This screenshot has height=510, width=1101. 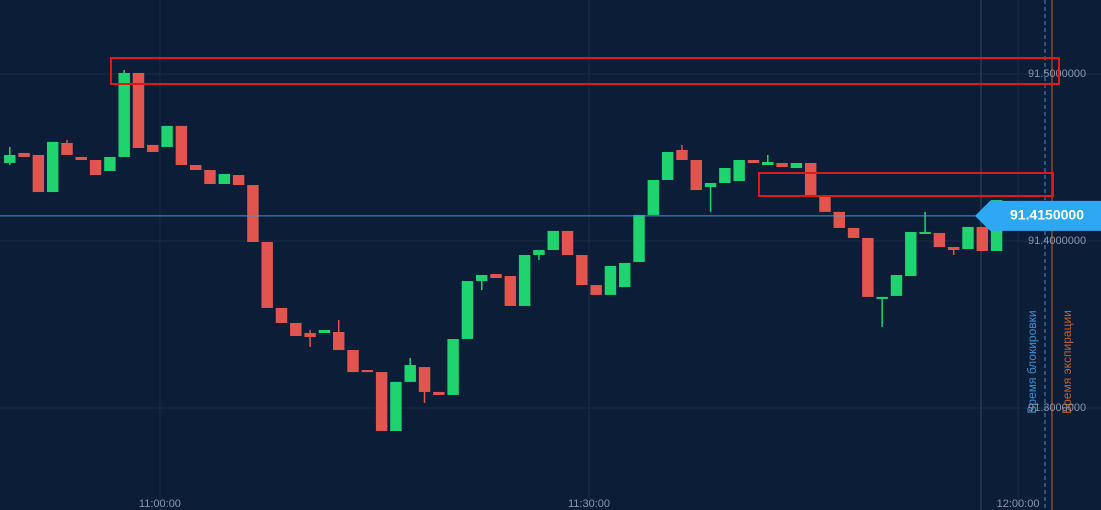 What do you see at coordinates (1057, 408) in the screenshot?
I see `y-tick-label: 91.3000000` at bounding box center [1057, 408].